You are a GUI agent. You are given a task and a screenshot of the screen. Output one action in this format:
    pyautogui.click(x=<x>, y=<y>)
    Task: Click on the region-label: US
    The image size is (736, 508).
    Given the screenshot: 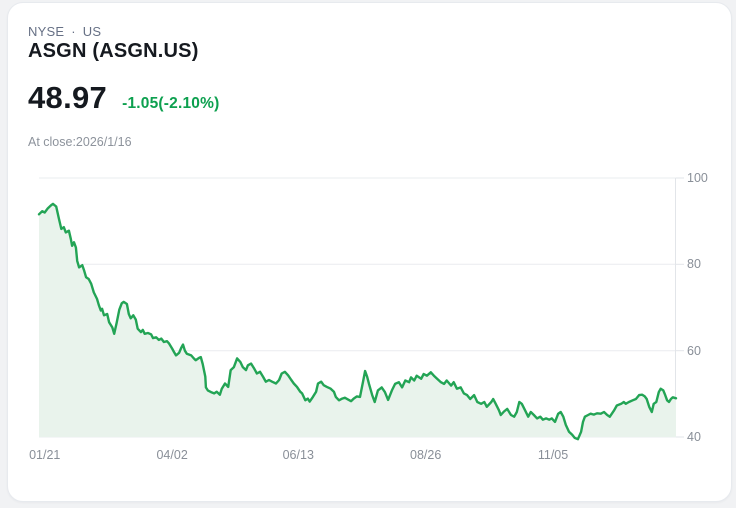 What is the action you would take?
    pyautogui.click(x=92, y=31)
    